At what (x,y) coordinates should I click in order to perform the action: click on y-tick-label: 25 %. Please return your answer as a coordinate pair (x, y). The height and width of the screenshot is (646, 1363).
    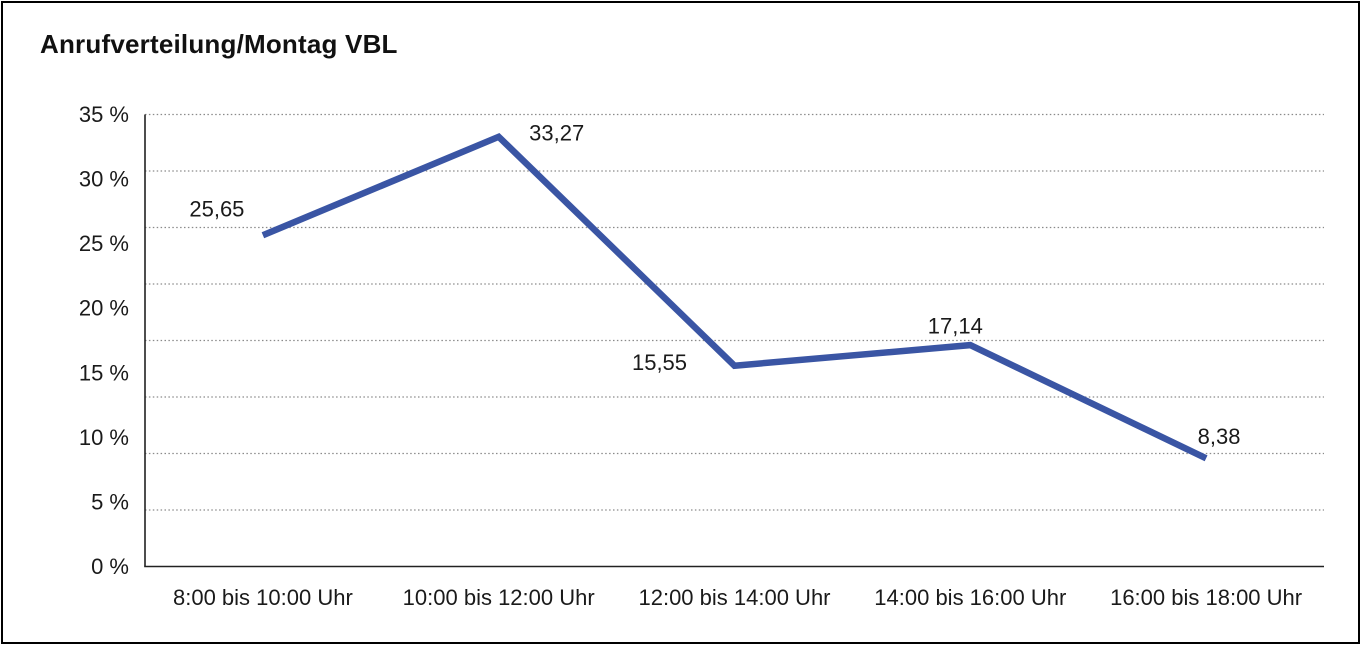
    Looking at the image, I should click on (104, 243).